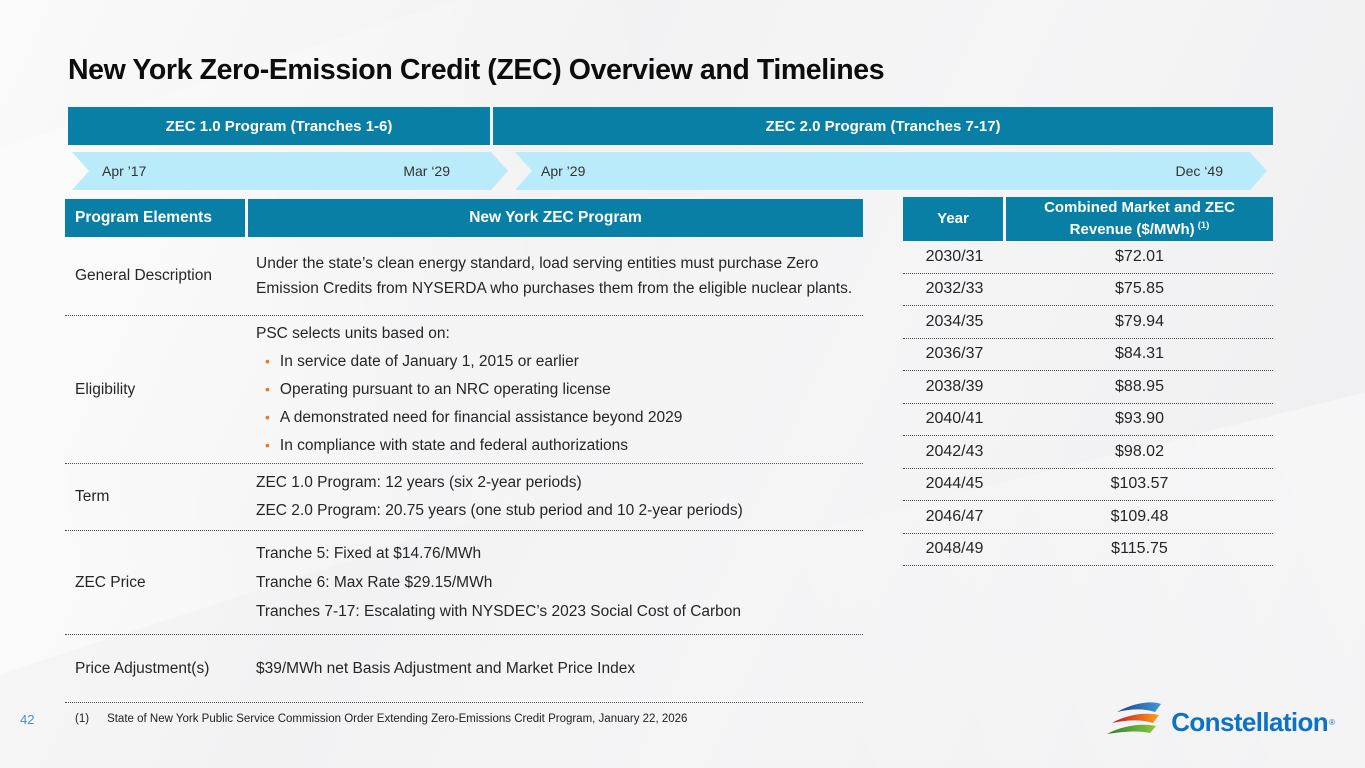 This screenshot has width=1365, height=768. What do you see at coordinates (1250, 721) in the screenshot?
I see `constellation-wordmark: Constellation` at bounding box center [1250, 721].